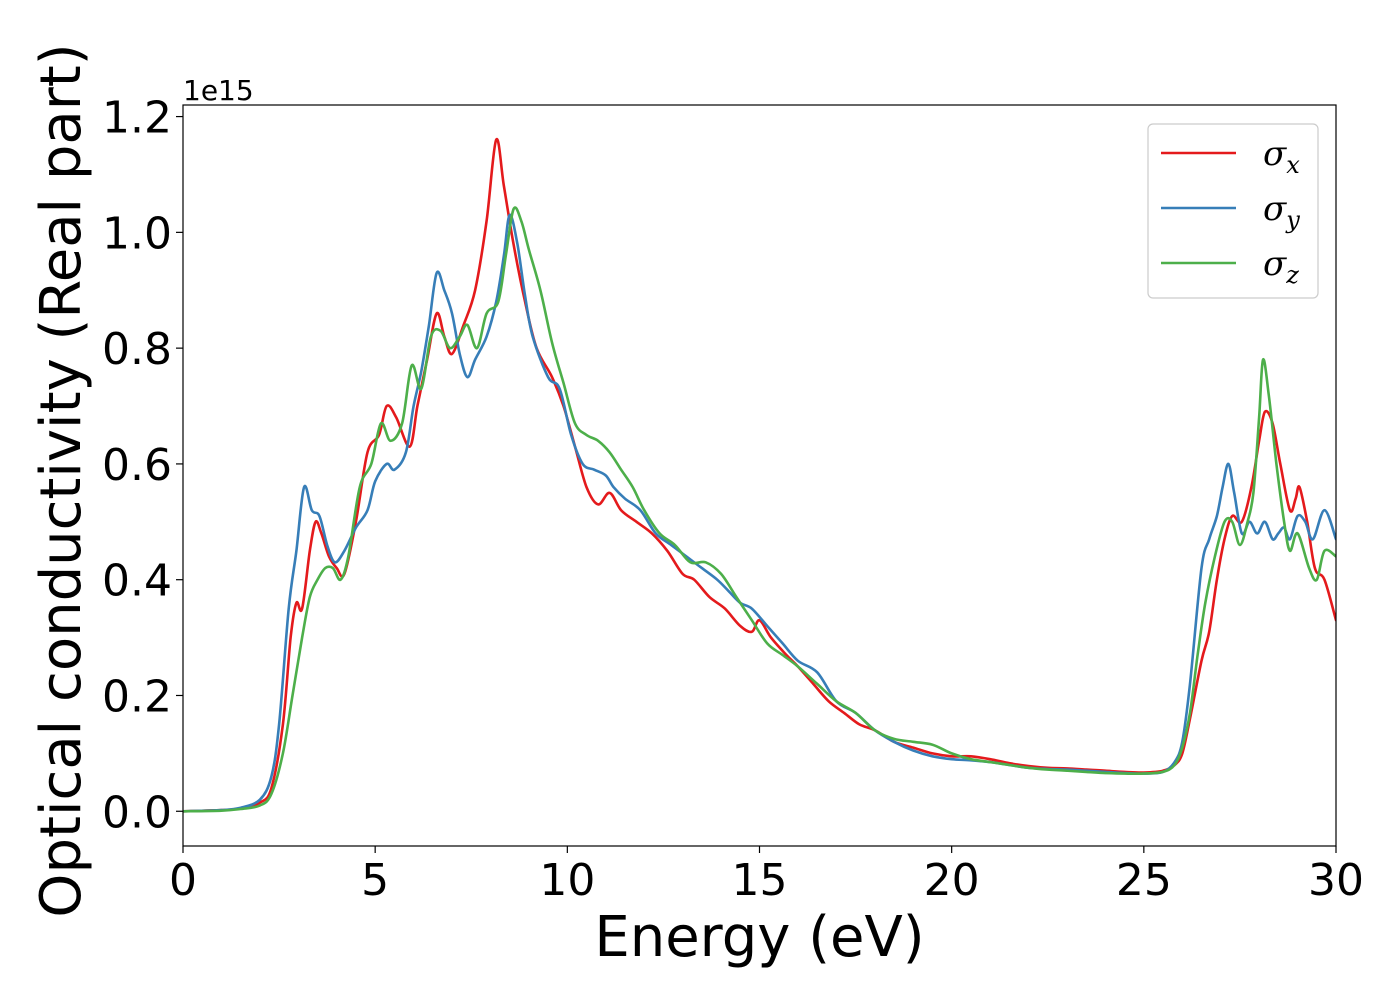 This screenshot has width=1400, height=1000. Describe the element at coordinates (1144, 880) in the screenshot. I see `x-tick-label: 25` at that location.